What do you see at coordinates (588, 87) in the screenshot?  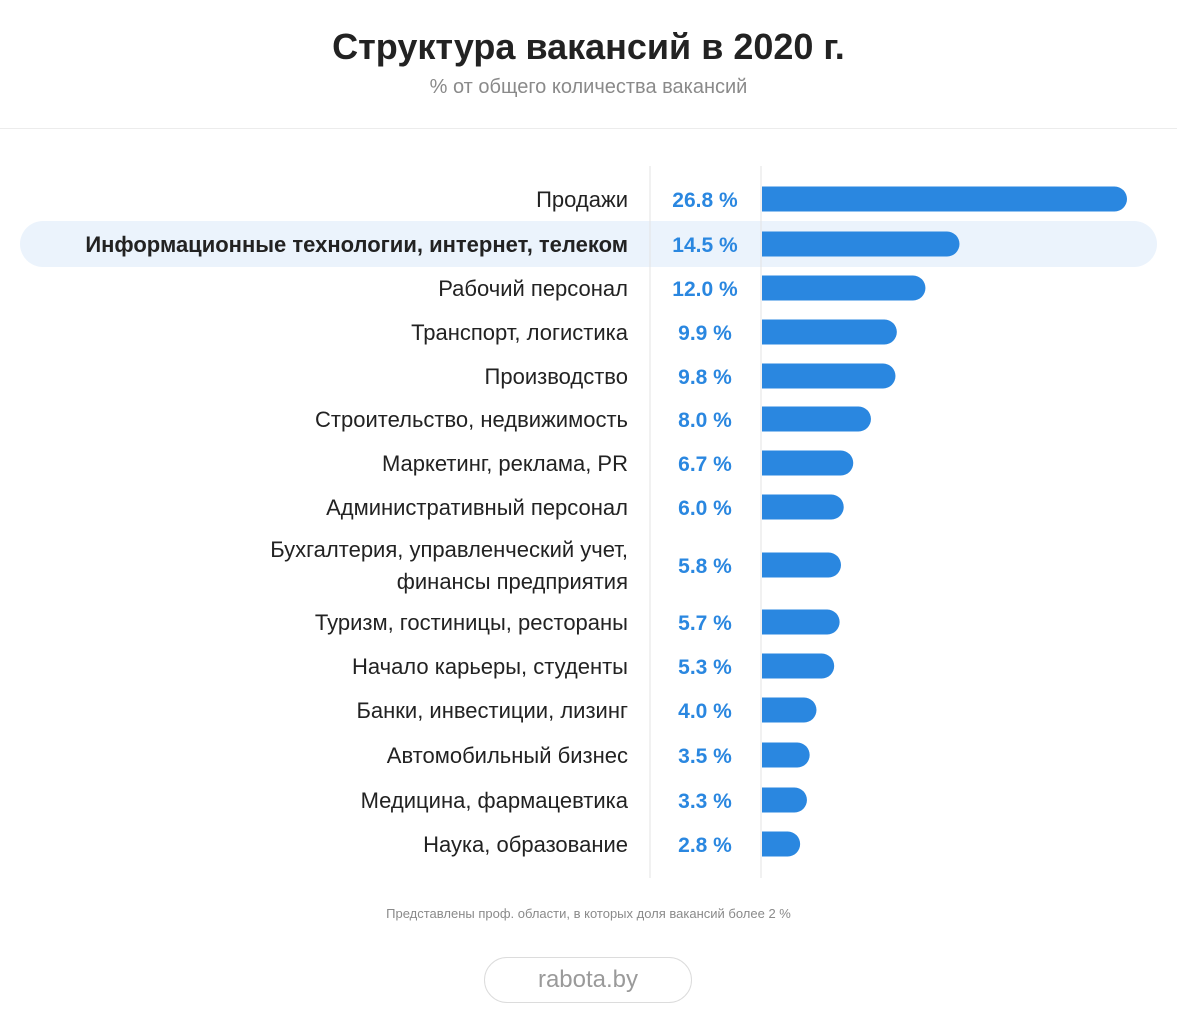 I see `chart-subtitle: % от общего количества вакансий` at bounding box center [588, 87].